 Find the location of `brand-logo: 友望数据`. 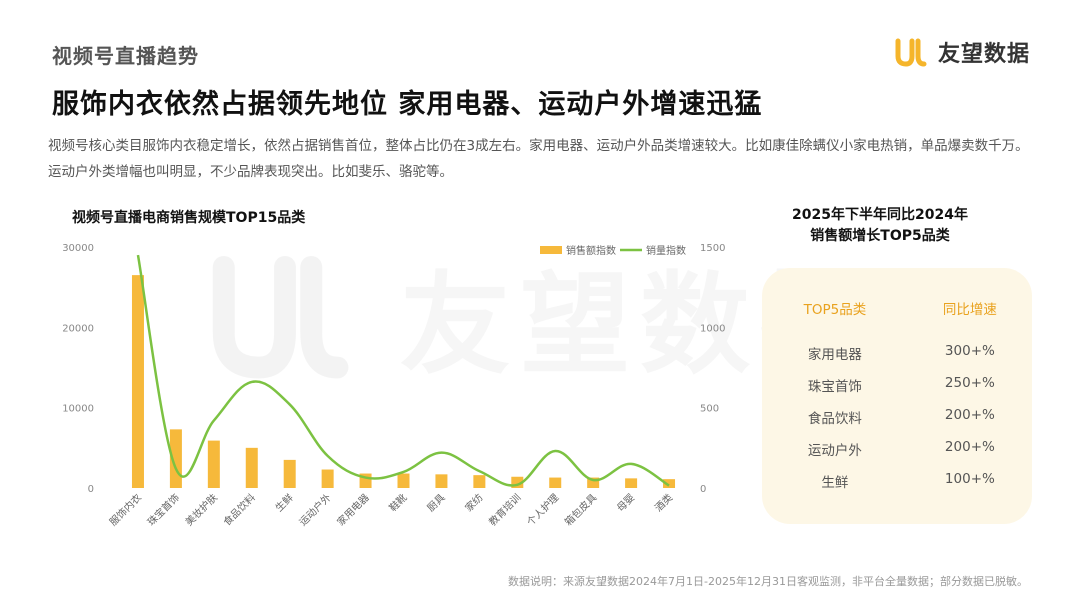

brand-logo: 友望数据 is located at coordinates (962, 52).